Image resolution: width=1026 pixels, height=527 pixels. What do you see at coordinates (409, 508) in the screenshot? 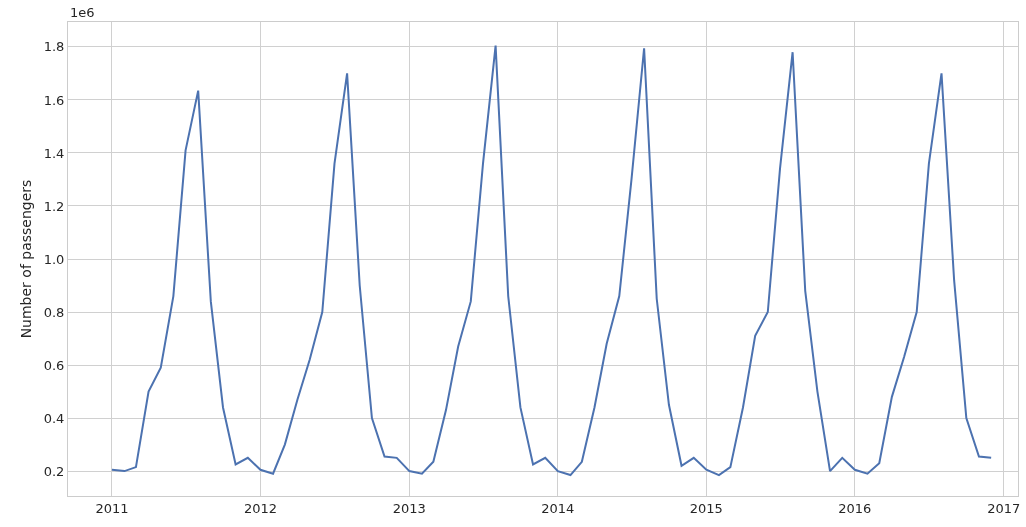
I see `x-tick-label: 2013` at bounding box center [409, 508].